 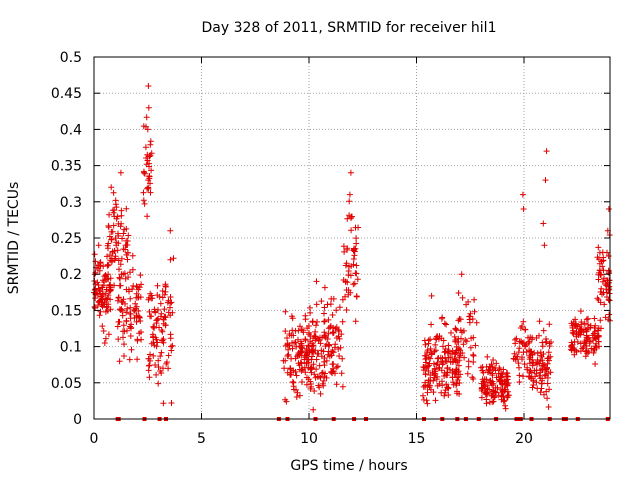 What do you see at coordinates (417, 439) in the screenshot?
I see `x-tick-label: 15` at bounding box center [417, 439].